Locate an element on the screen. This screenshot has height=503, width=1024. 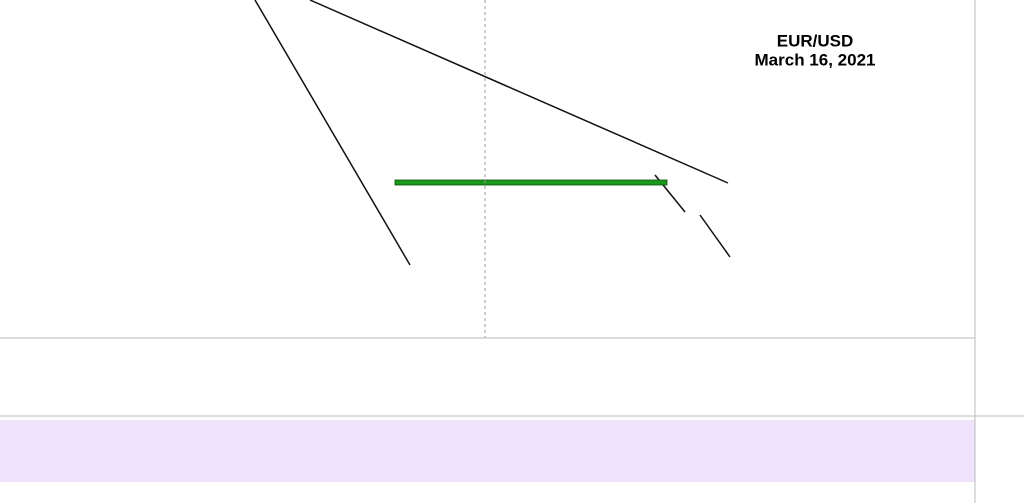
chart-title: EUR/USD is located at coordinates (815, 40).